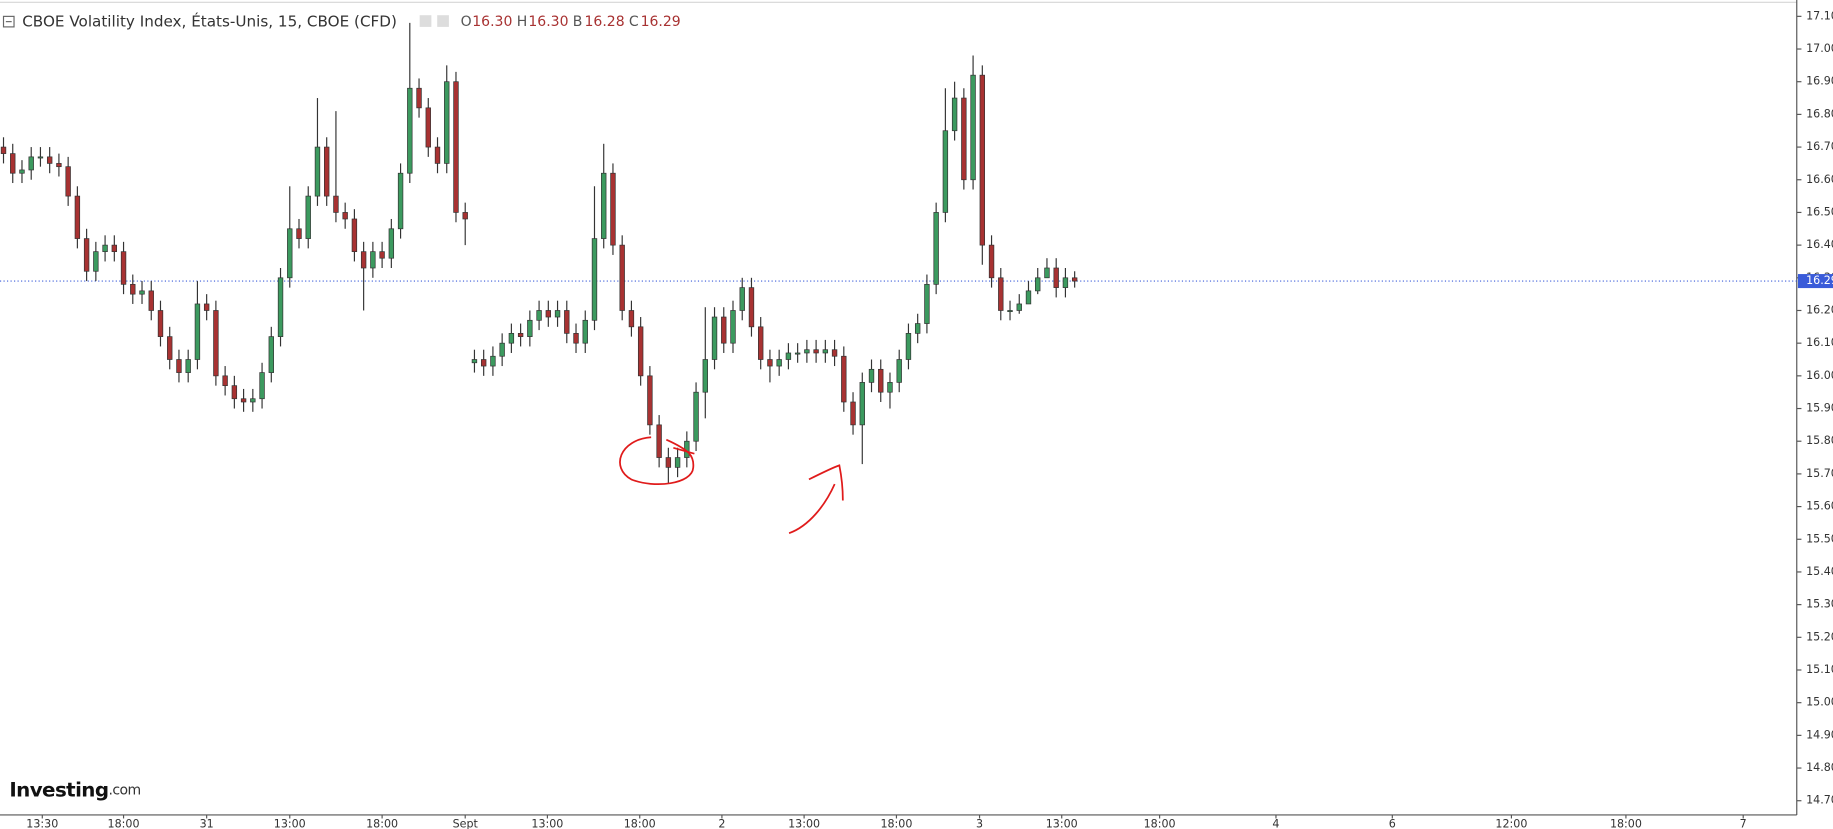 The height and width of the screenshot is (829, 1833). What do you see at coordinates (731, 485) in the screenshot?
I see `annotations` at bounding box center [731, 485].